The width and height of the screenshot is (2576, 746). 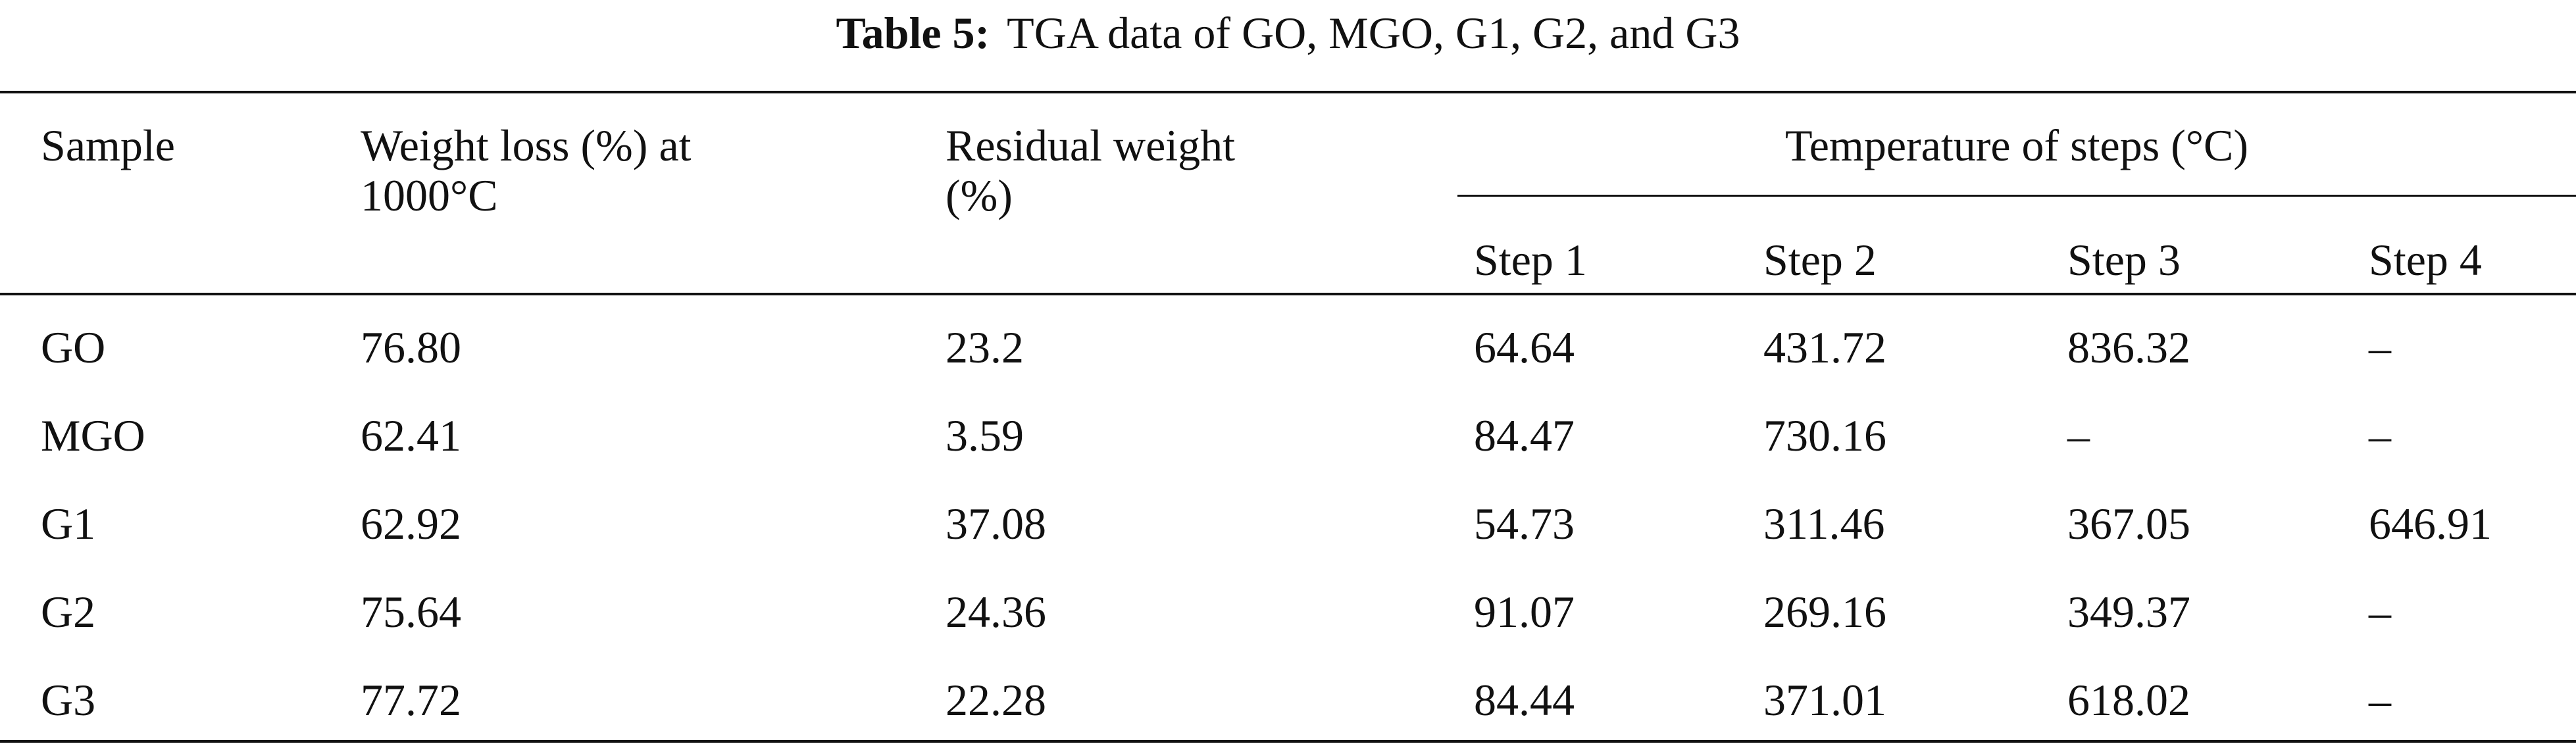 I want to click on residual-header-line1: Residual weight, so click(x=1091, y=145).